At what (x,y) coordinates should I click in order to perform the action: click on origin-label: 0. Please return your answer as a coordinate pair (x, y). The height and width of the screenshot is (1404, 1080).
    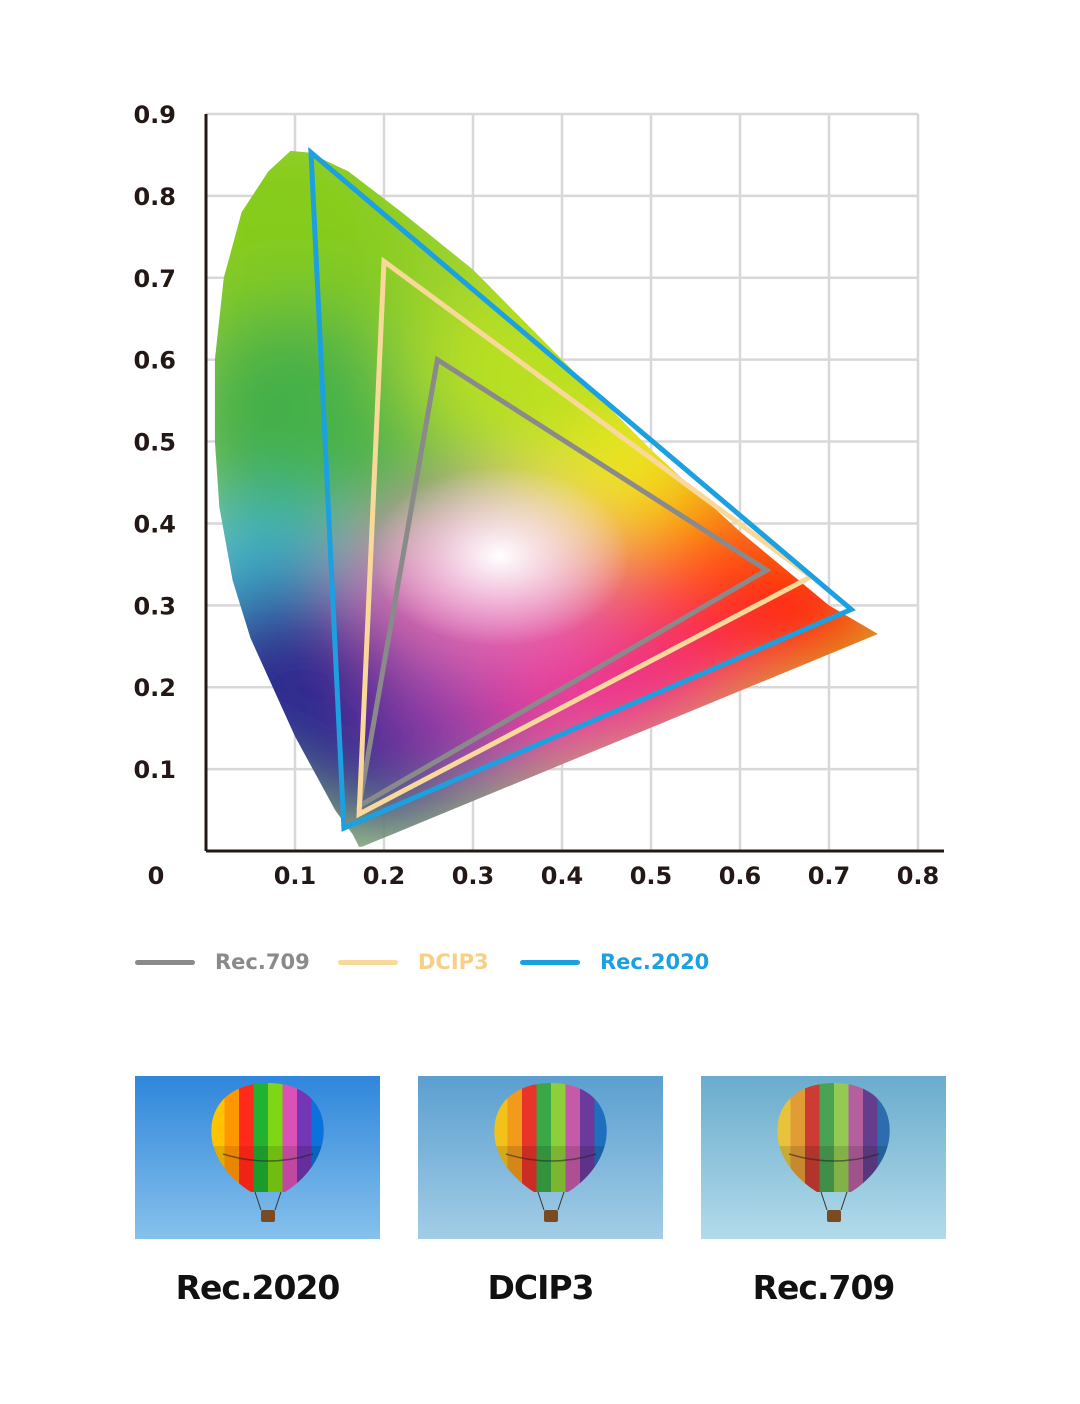
    Looking at the image, I should click on (156, 876).